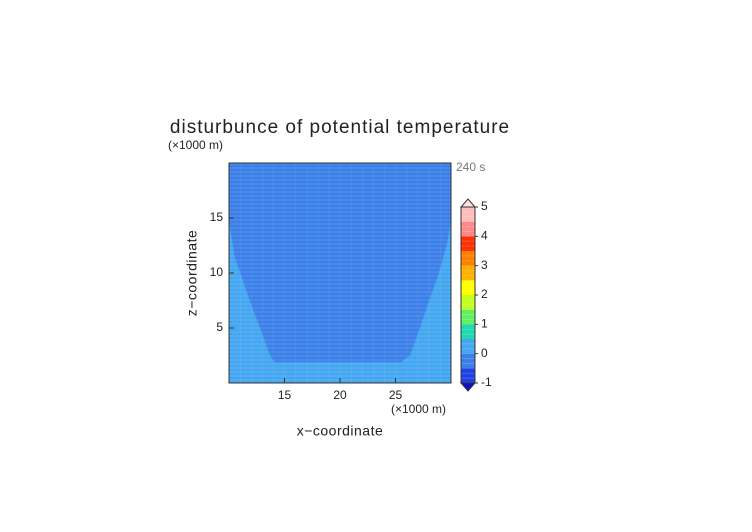  Describe the element at coordinates (195, 145) in the screenshot. I see `y-unit: (×1000 m)` at that location.